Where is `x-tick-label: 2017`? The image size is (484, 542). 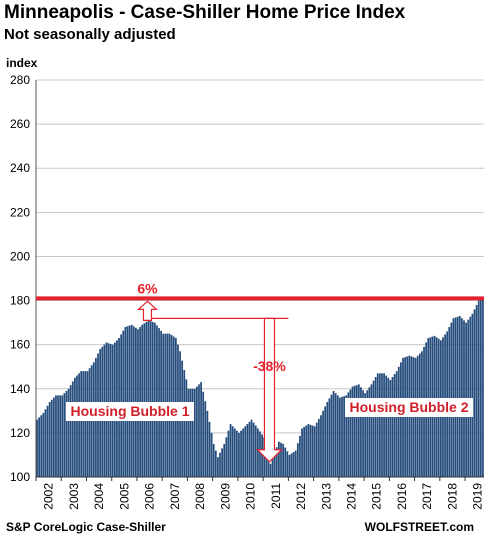
x-tick-label: 2017 is located at coordinates (427, 496).